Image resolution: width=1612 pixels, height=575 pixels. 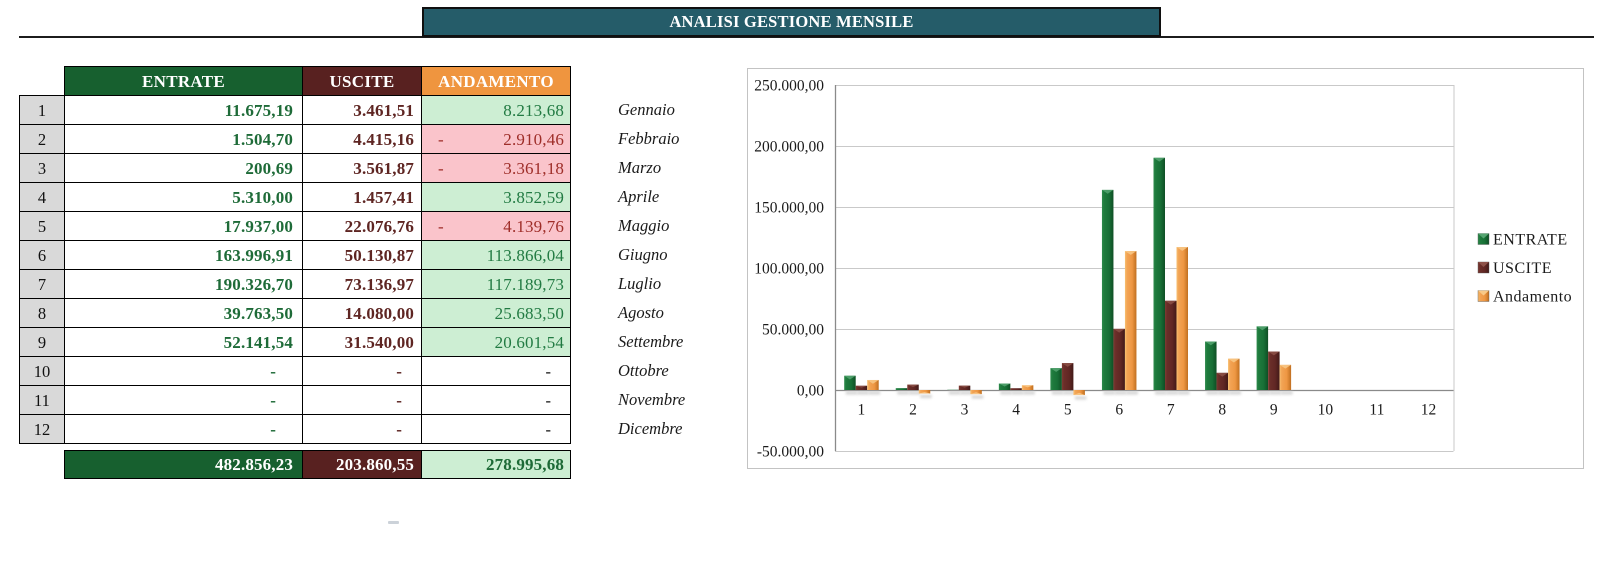 What do you see at coordinates (789, 147) in the screenshot?
I see `svg-text: 200.000,00` at bounding box center [789, 147].